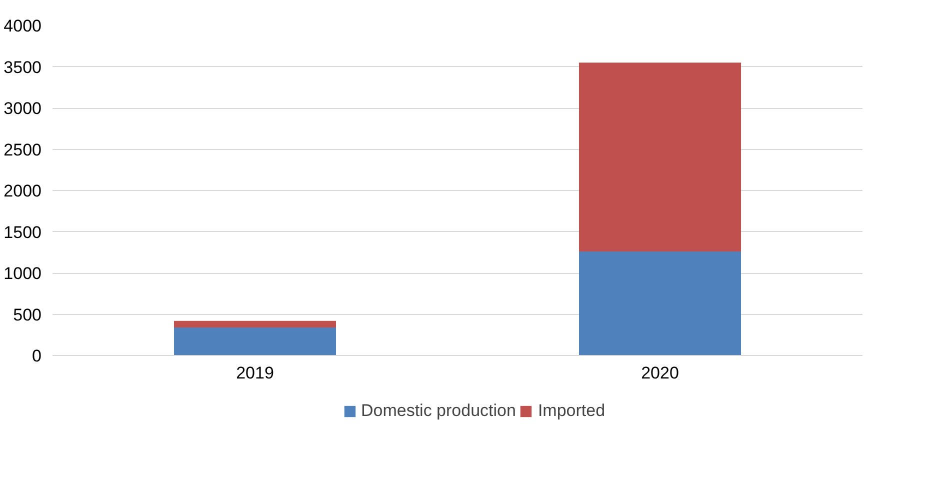  What do you see at coordinates (37, 356) in the screenshot?
I see `y-tick-label: 0` at bounding box center [37, 356].